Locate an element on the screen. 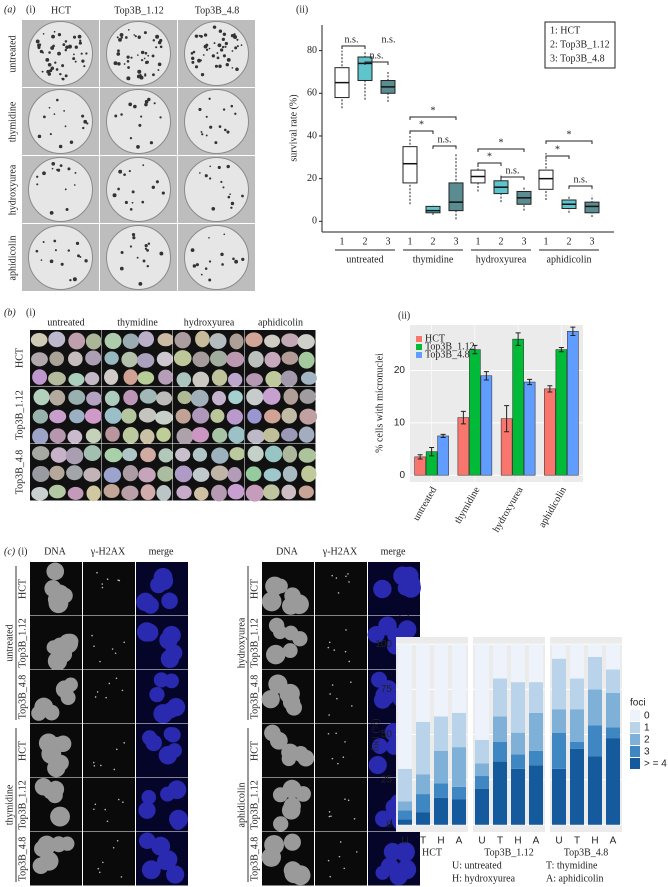 The width and height of the screenshot is (668, 887). row-label: untreated is located at coordinates (12, 53).